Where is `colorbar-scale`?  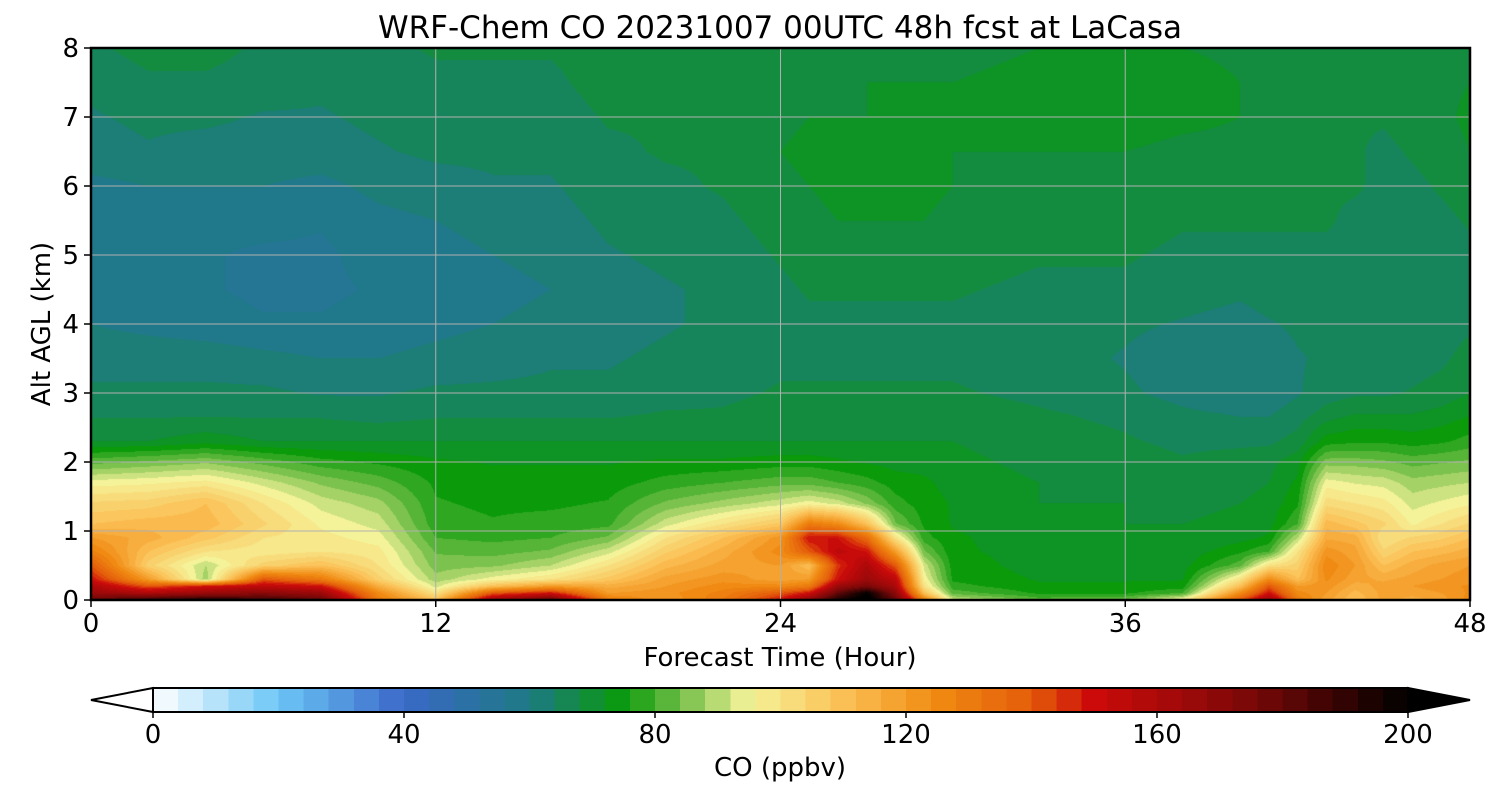
colorbar-scale is located at coordinates (780, 700).